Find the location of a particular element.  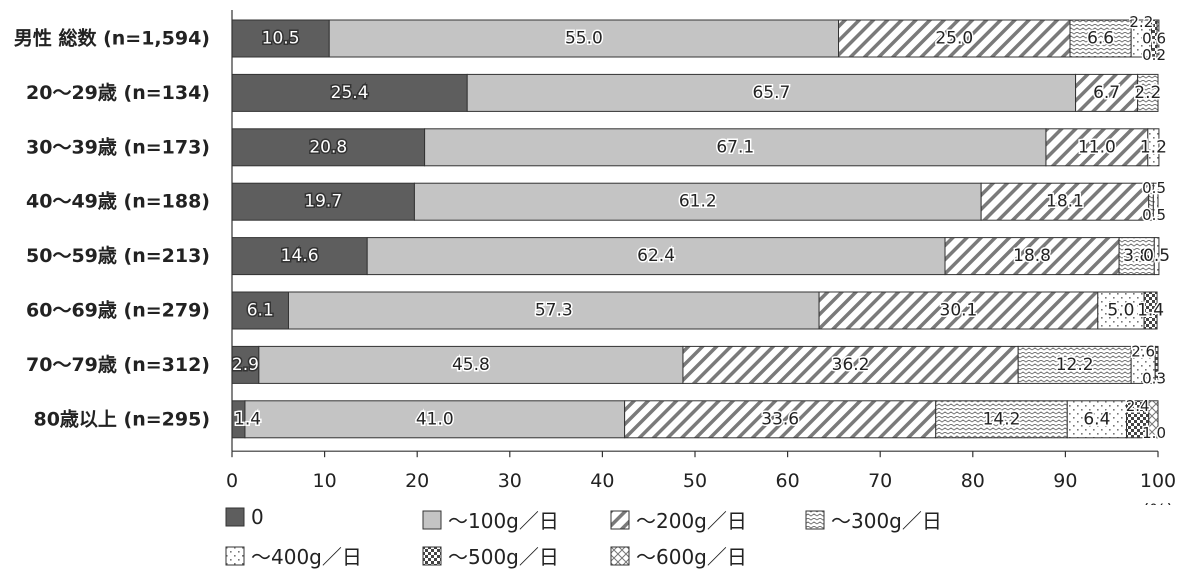

x-tick-label: 100 is located at coordinates (1158, 481).